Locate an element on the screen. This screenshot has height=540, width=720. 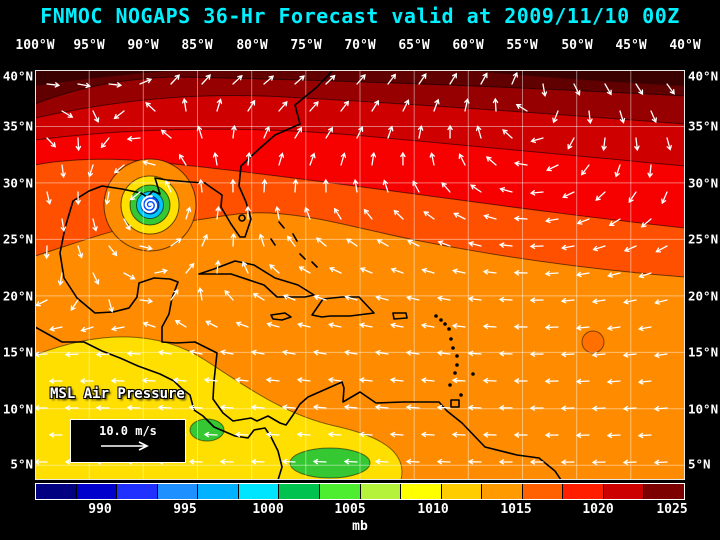
lon-tick-label: 80°W is located at coordinates (252, 45).